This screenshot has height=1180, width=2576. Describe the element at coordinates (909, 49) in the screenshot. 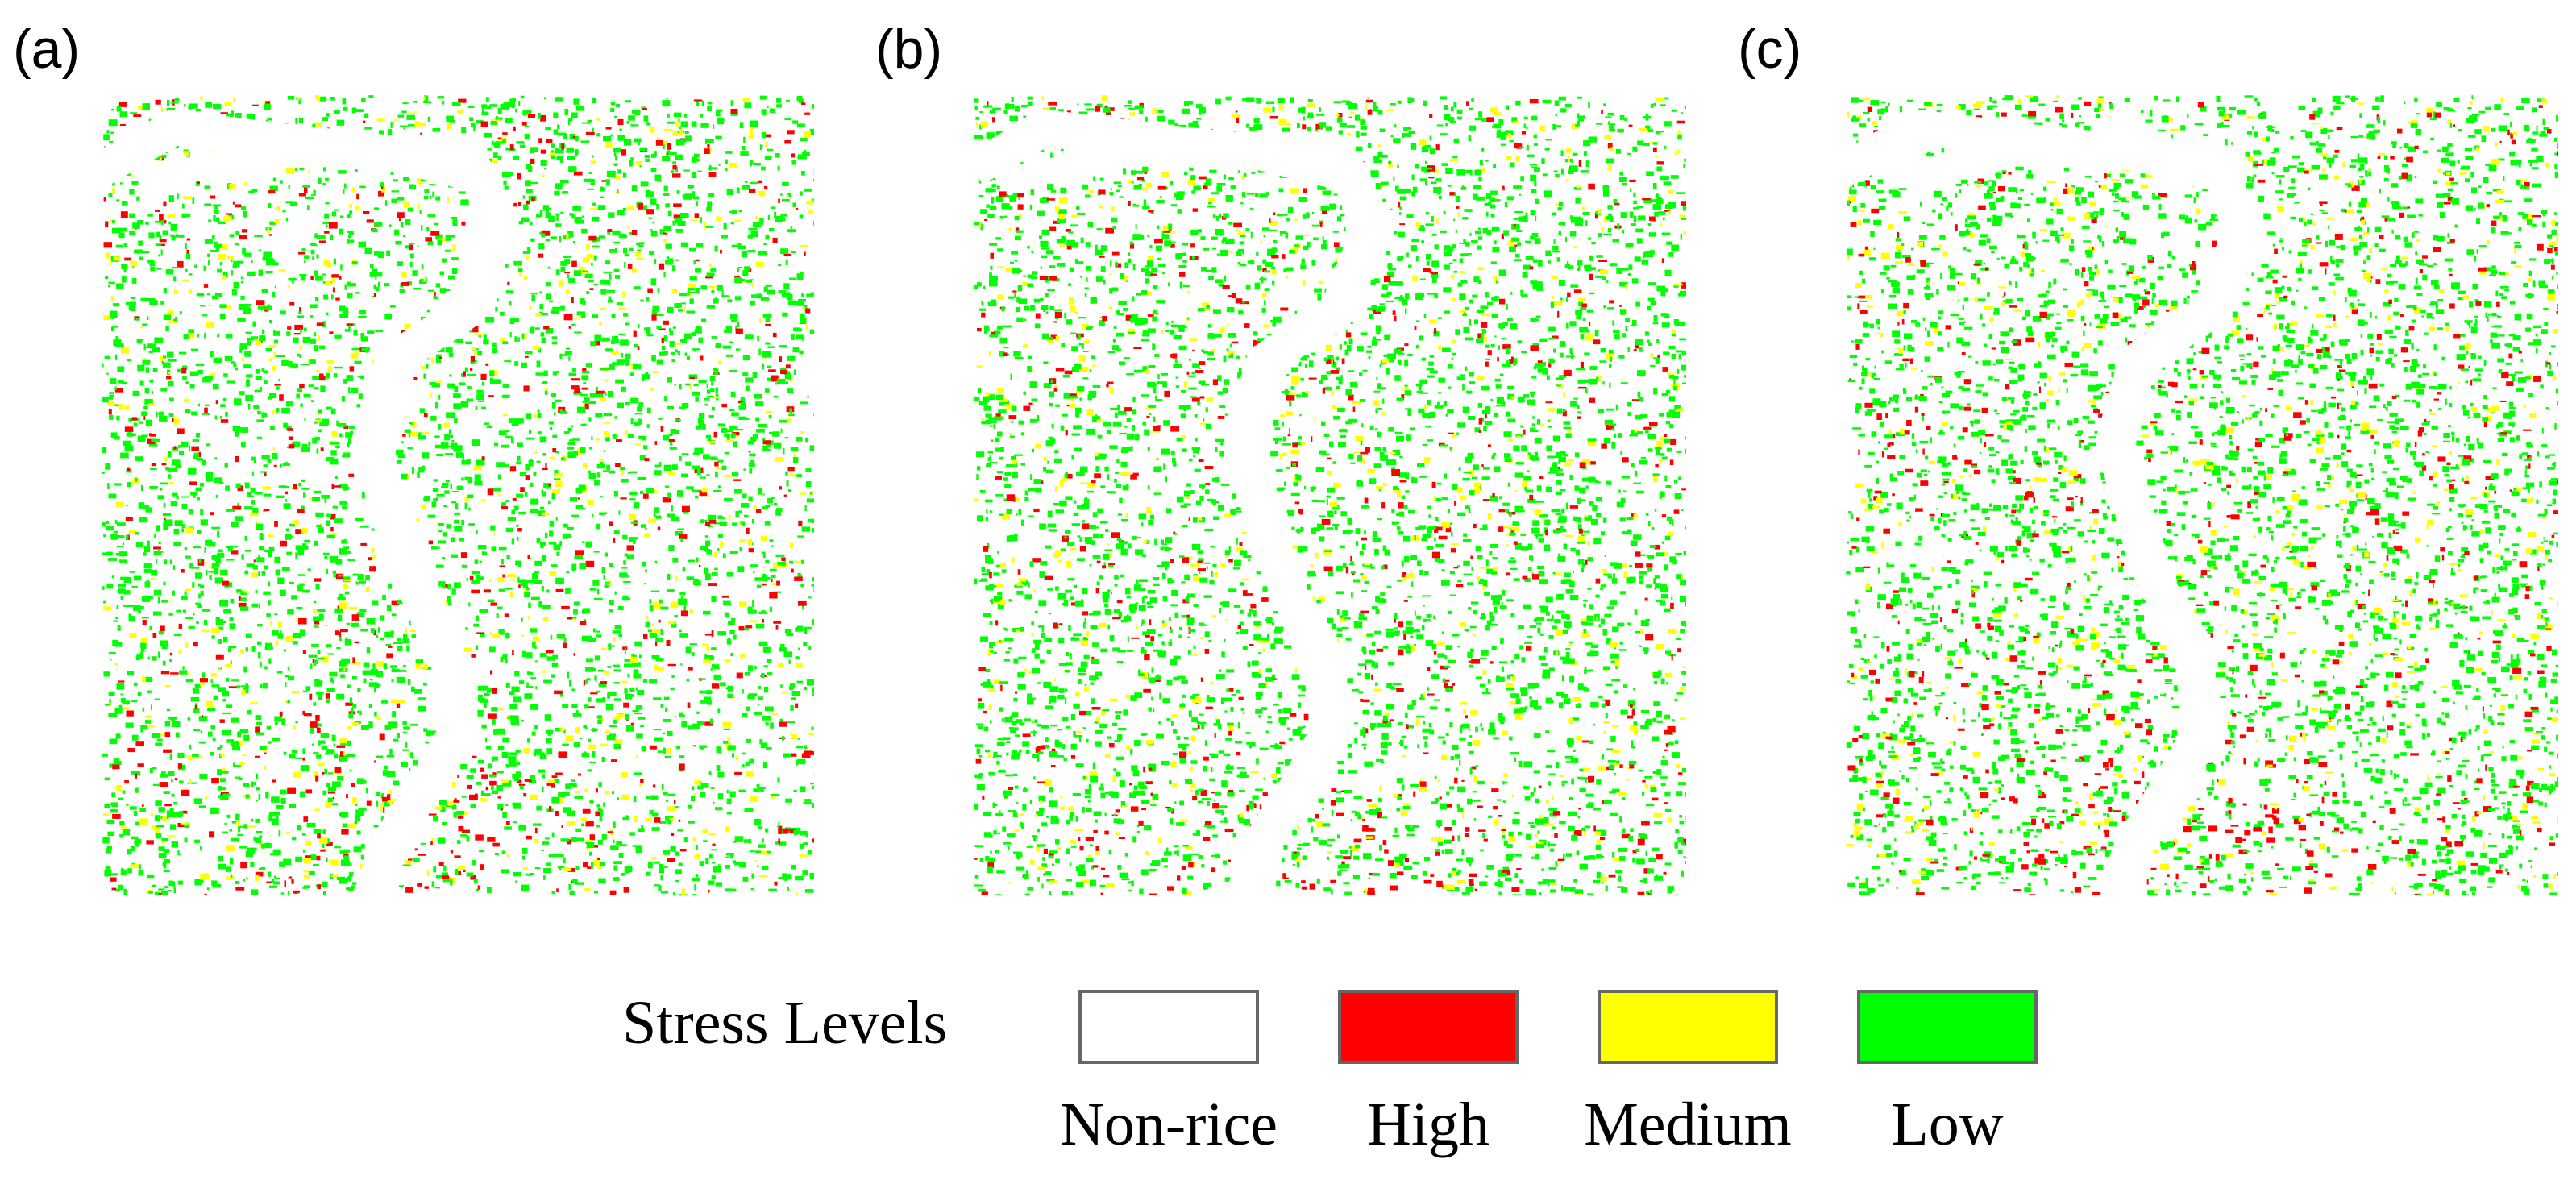

I see `panel-label-b: (b)` at that location.